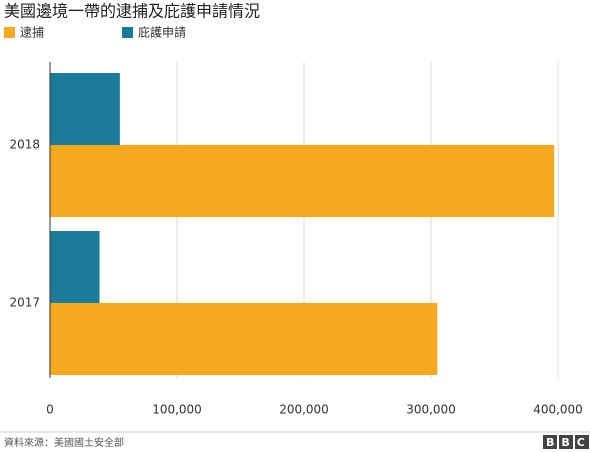  What do you see at coordinates (162, 32) in the screenshot?
I see `legend-label: 庇護申請` at bounding box center [162, 32].